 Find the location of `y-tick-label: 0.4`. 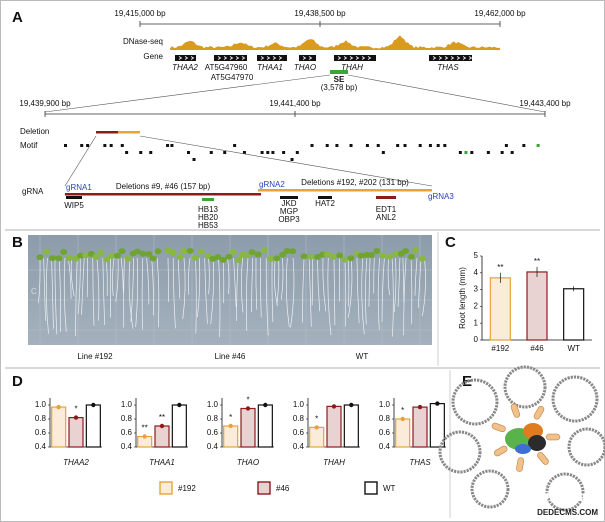

y-tick-label: 0.4 is located at coordinates (299, 446).